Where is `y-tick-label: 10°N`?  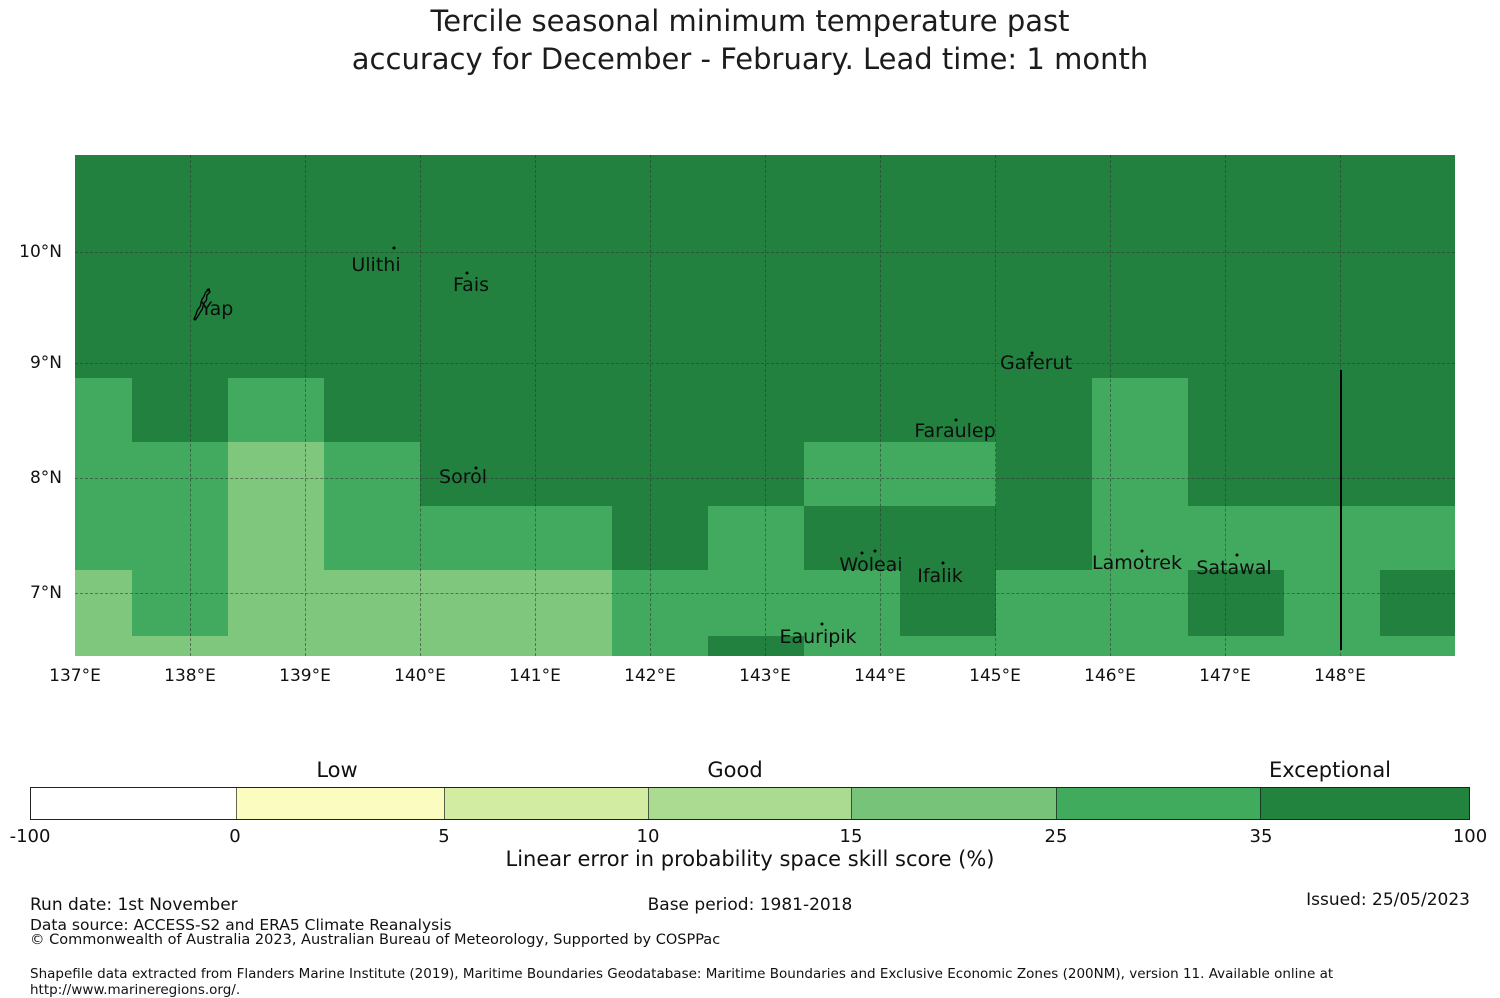 y-tick-label: 10°N is located at coordinates (40, 252).